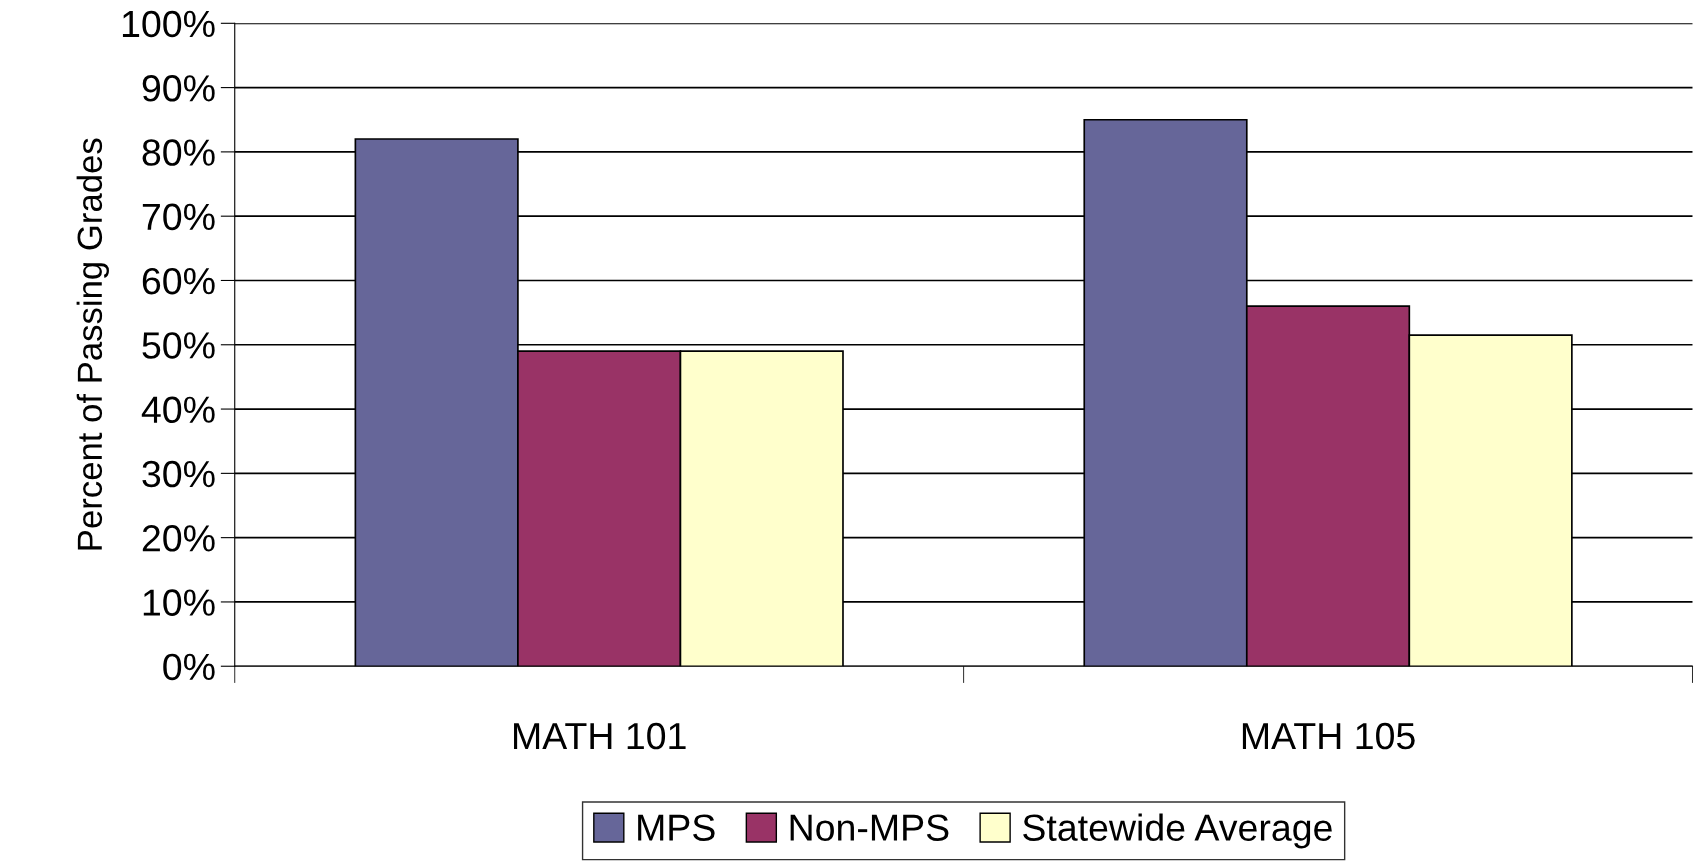 This screenshot has height=863, width=1701. Describe the element at coordinates (1328, 736) in the screenshot. I see `x-tick-label: MATH 105` at that location.